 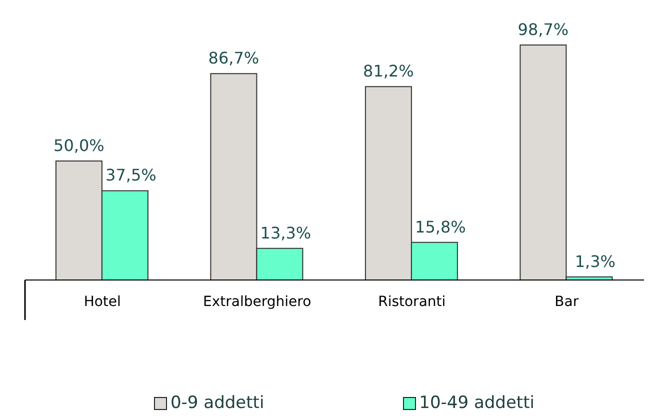 What do you see at coordinates (412, 302) in the screenshot?
I see `x-tick-label: Ristoranti` at bounding box center [412, 302].